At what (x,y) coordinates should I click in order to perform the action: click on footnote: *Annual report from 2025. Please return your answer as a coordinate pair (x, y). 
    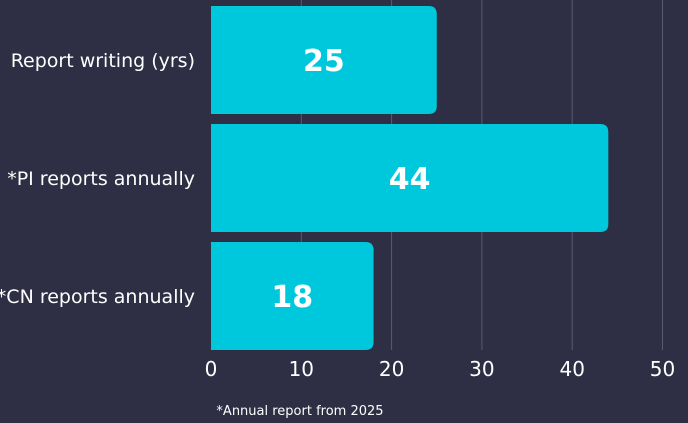
    Looking at the image, I should click on (300, 411).